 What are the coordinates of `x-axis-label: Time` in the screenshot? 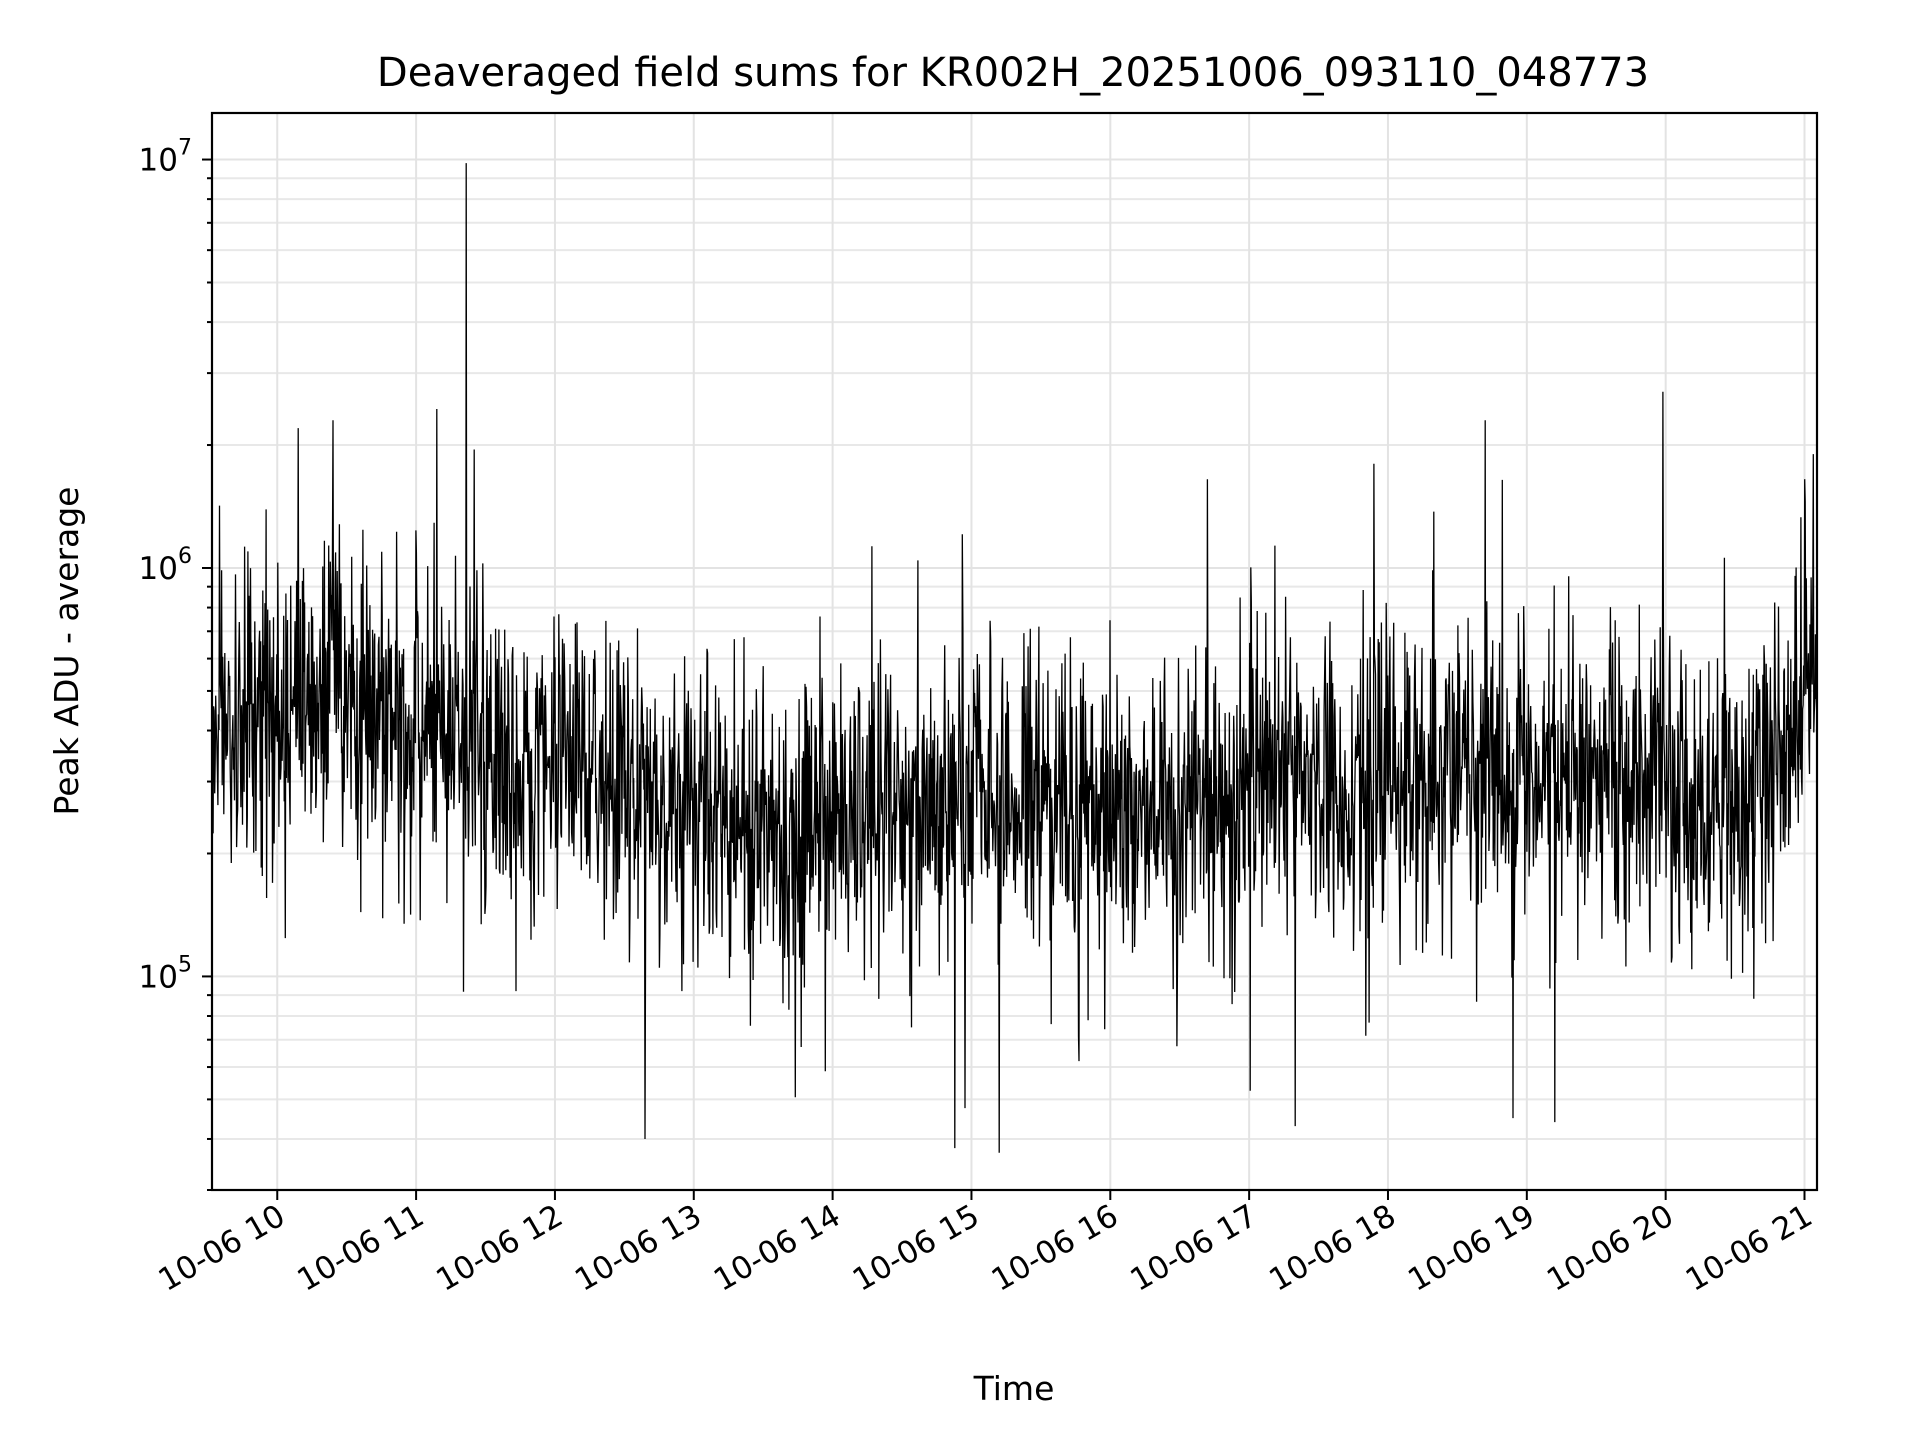 It's located at (1014, 1388).